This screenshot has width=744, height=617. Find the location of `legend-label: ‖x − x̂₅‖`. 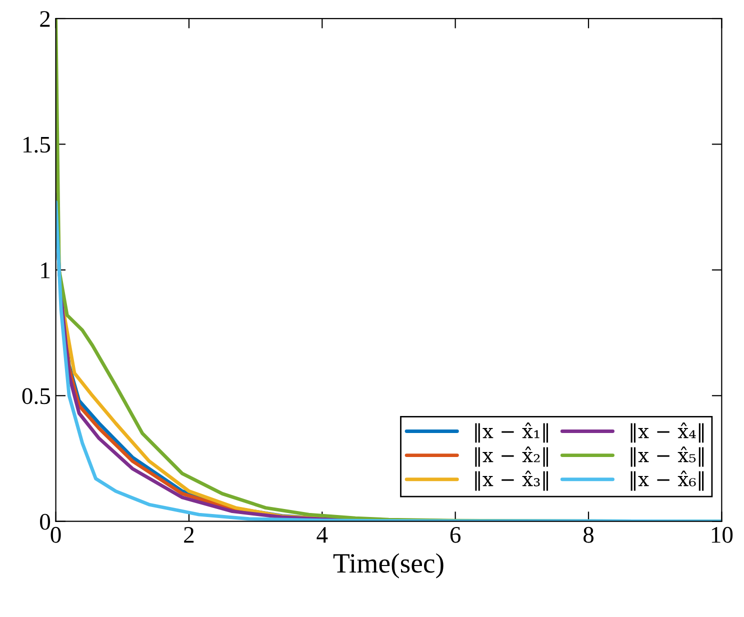

legend-label: ‖x − x̂₅‖ is located at coordinates (667, 456).